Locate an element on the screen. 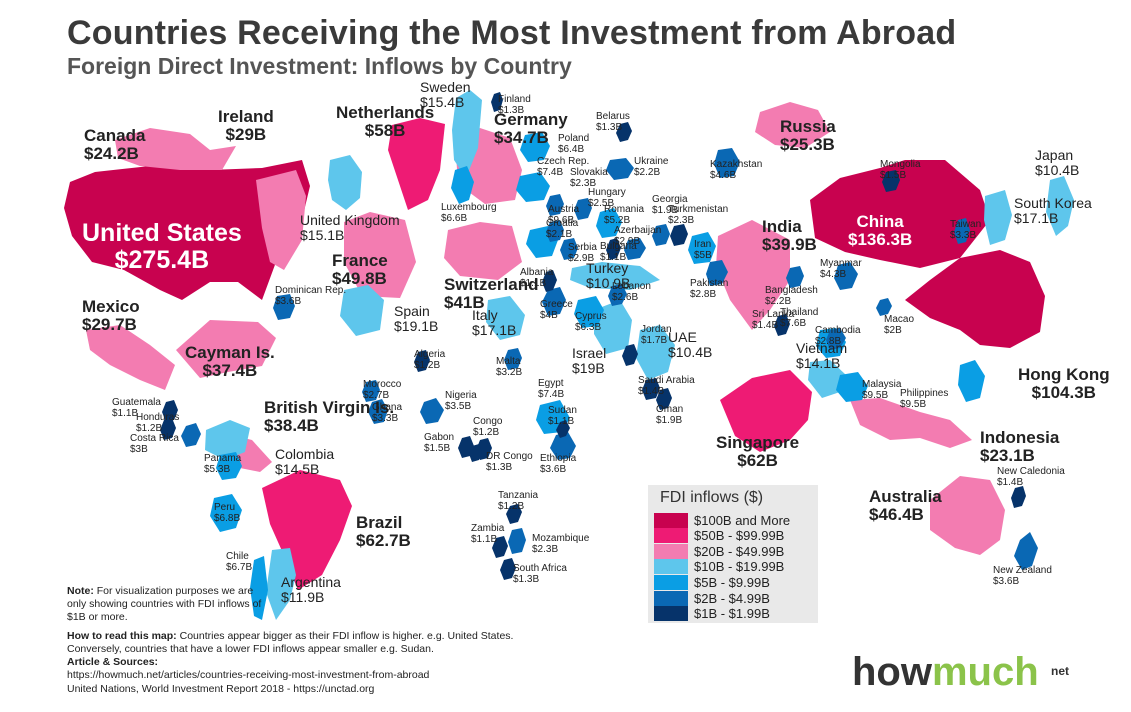  country-name: Poland is located at coordinates (574, 138).